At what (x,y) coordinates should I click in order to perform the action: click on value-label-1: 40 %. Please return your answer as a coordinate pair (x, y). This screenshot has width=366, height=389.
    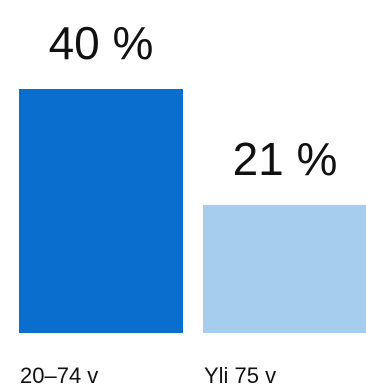
    Looking at the image, I should click on (101, 43).